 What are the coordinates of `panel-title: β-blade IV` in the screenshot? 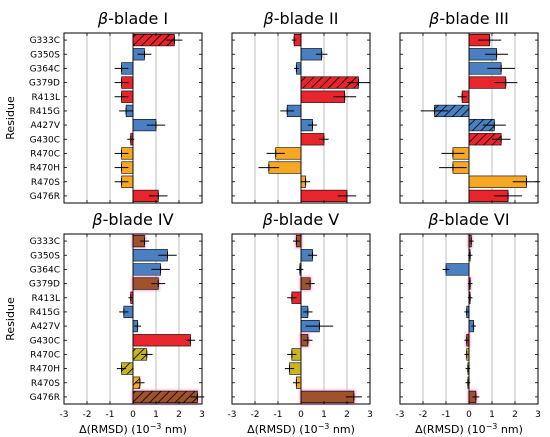 It's located at (132, 219).